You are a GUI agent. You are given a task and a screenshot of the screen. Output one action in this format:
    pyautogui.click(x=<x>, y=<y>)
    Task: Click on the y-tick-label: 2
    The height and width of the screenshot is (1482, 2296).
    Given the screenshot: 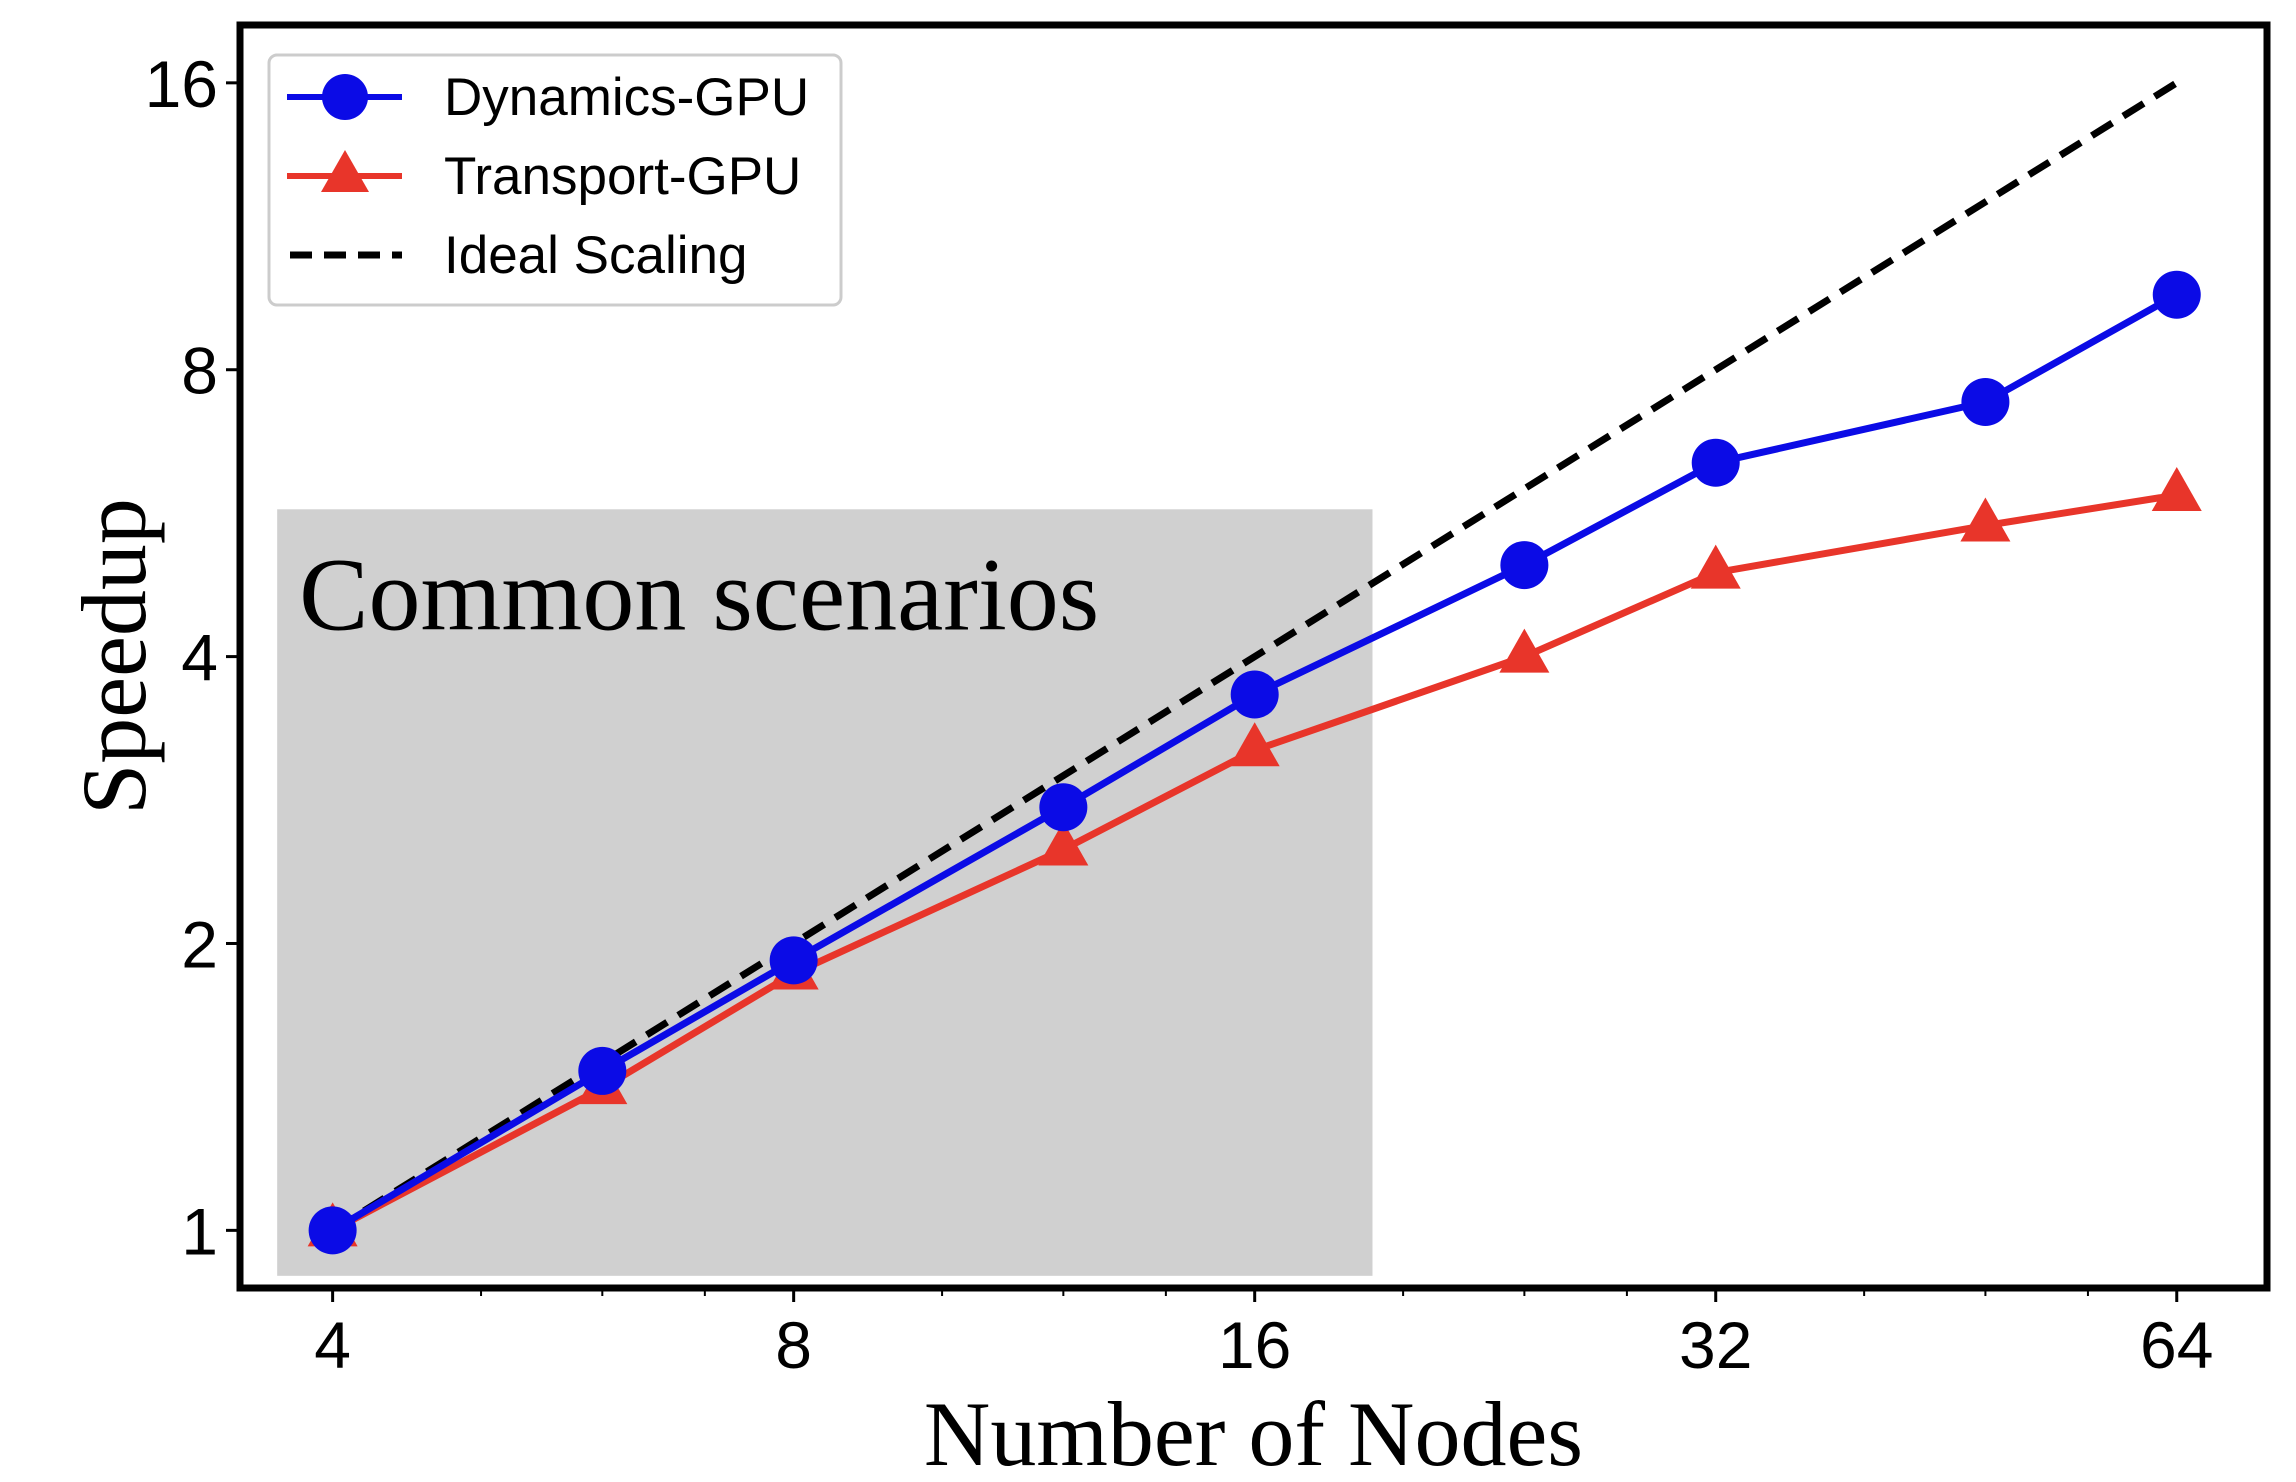 What is the action you would take?
    pyautogui.click(x=199, y=944)
    